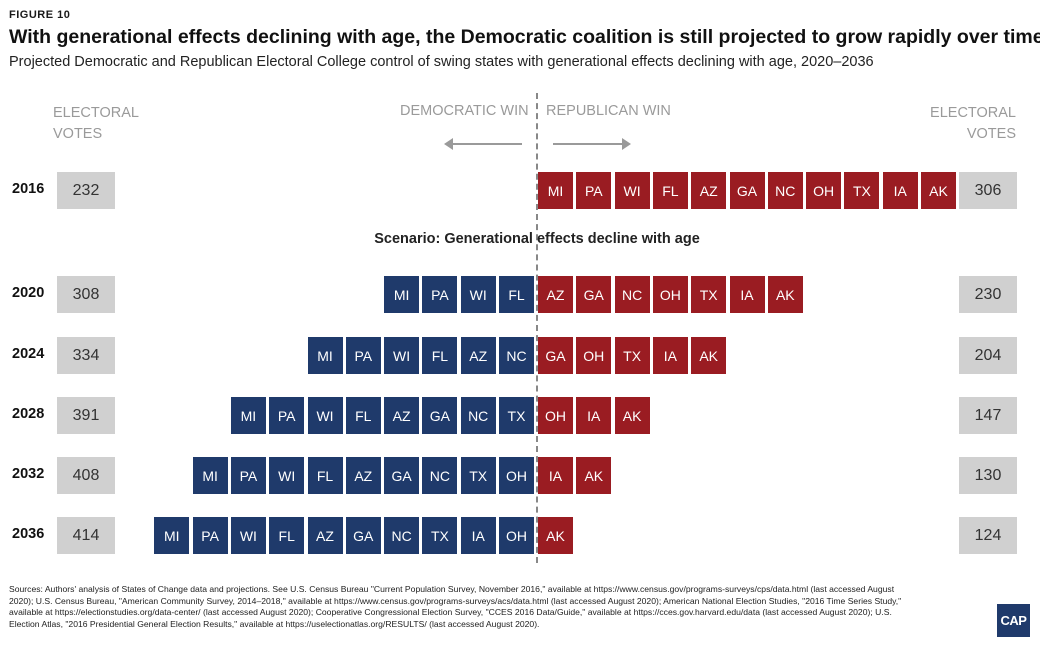 This screenshot has width=1040, height=648. What do you see at coordinates (1013, 620) in the screenshot?
I see `cap-logo: CAP` at bounding box center [1013, 620].